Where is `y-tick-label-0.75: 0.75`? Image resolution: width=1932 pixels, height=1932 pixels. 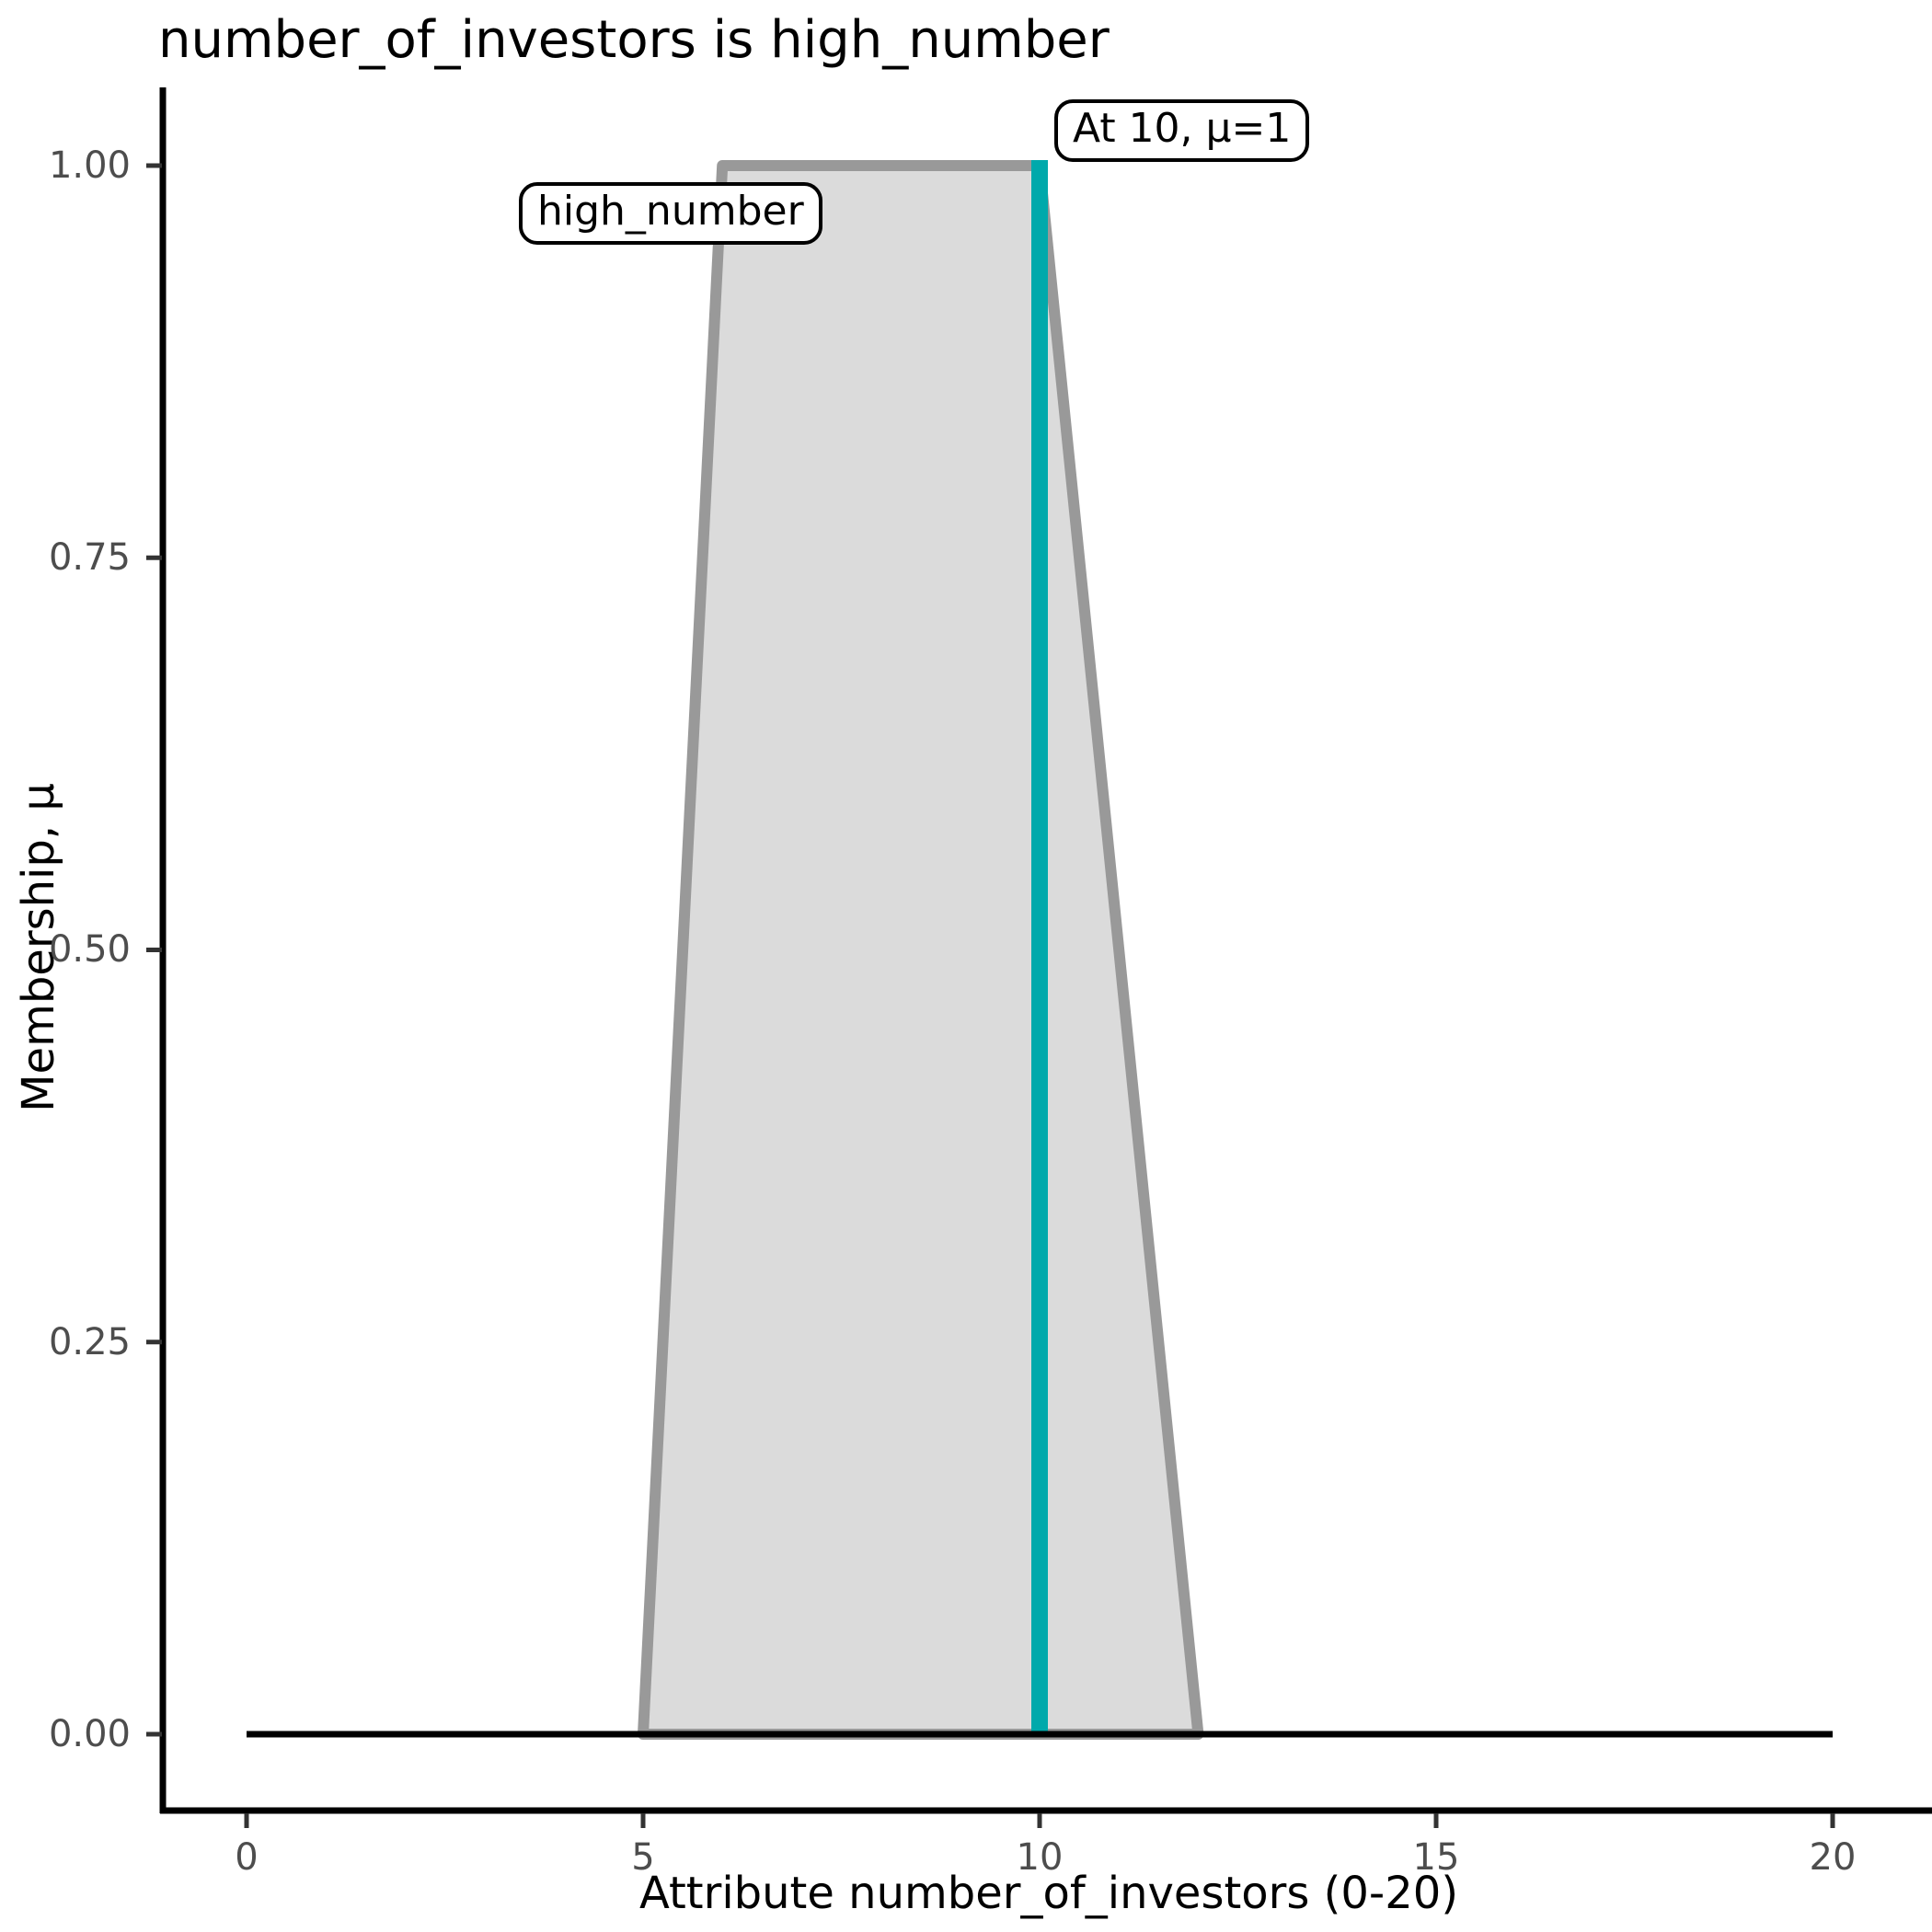
y-tick-label-0.75: 0.75 is located at coordinates (89, 557).